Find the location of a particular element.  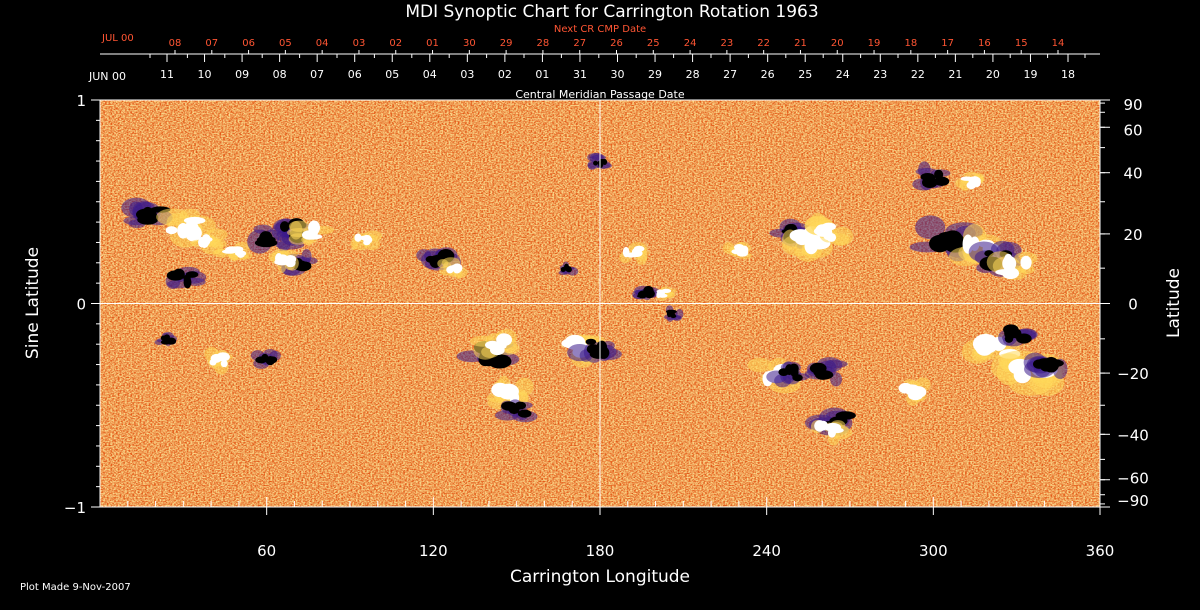

cmp-date-label: 19 is located at coordinates (1030, 74).